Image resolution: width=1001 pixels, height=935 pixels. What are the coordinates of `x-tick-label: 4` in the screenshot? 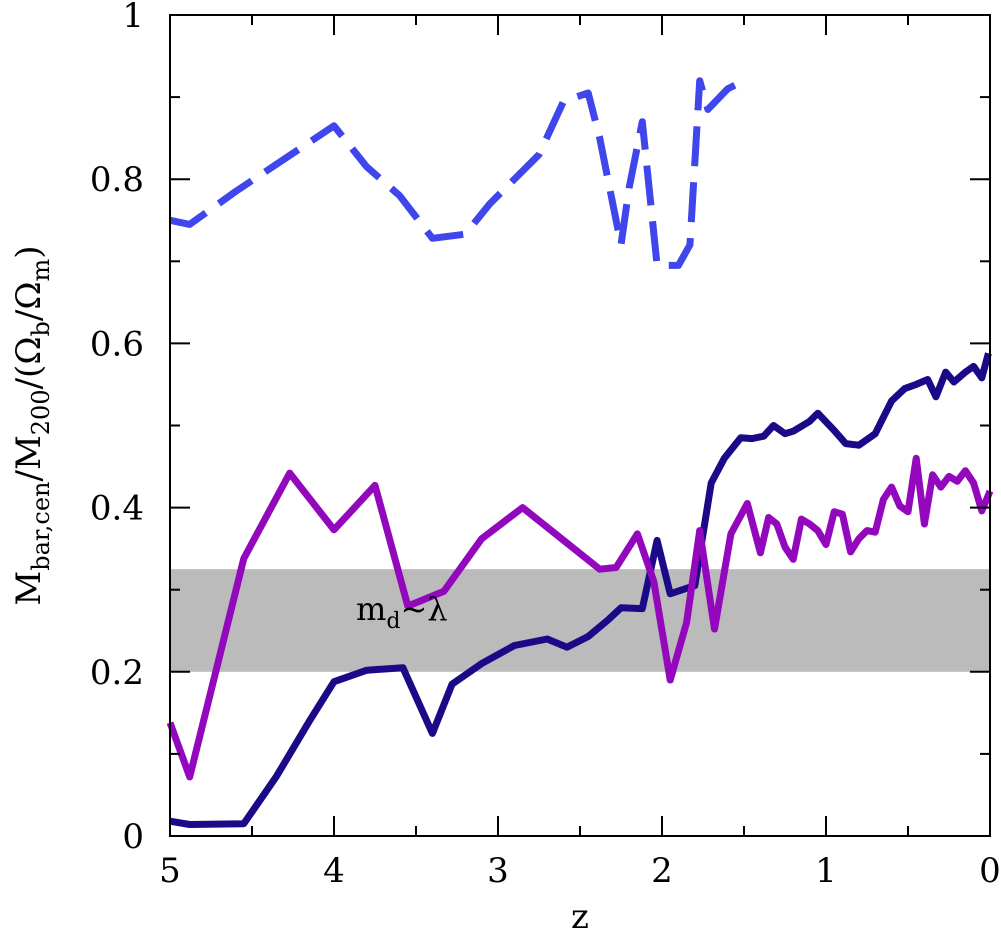 It's located at (334, 871).